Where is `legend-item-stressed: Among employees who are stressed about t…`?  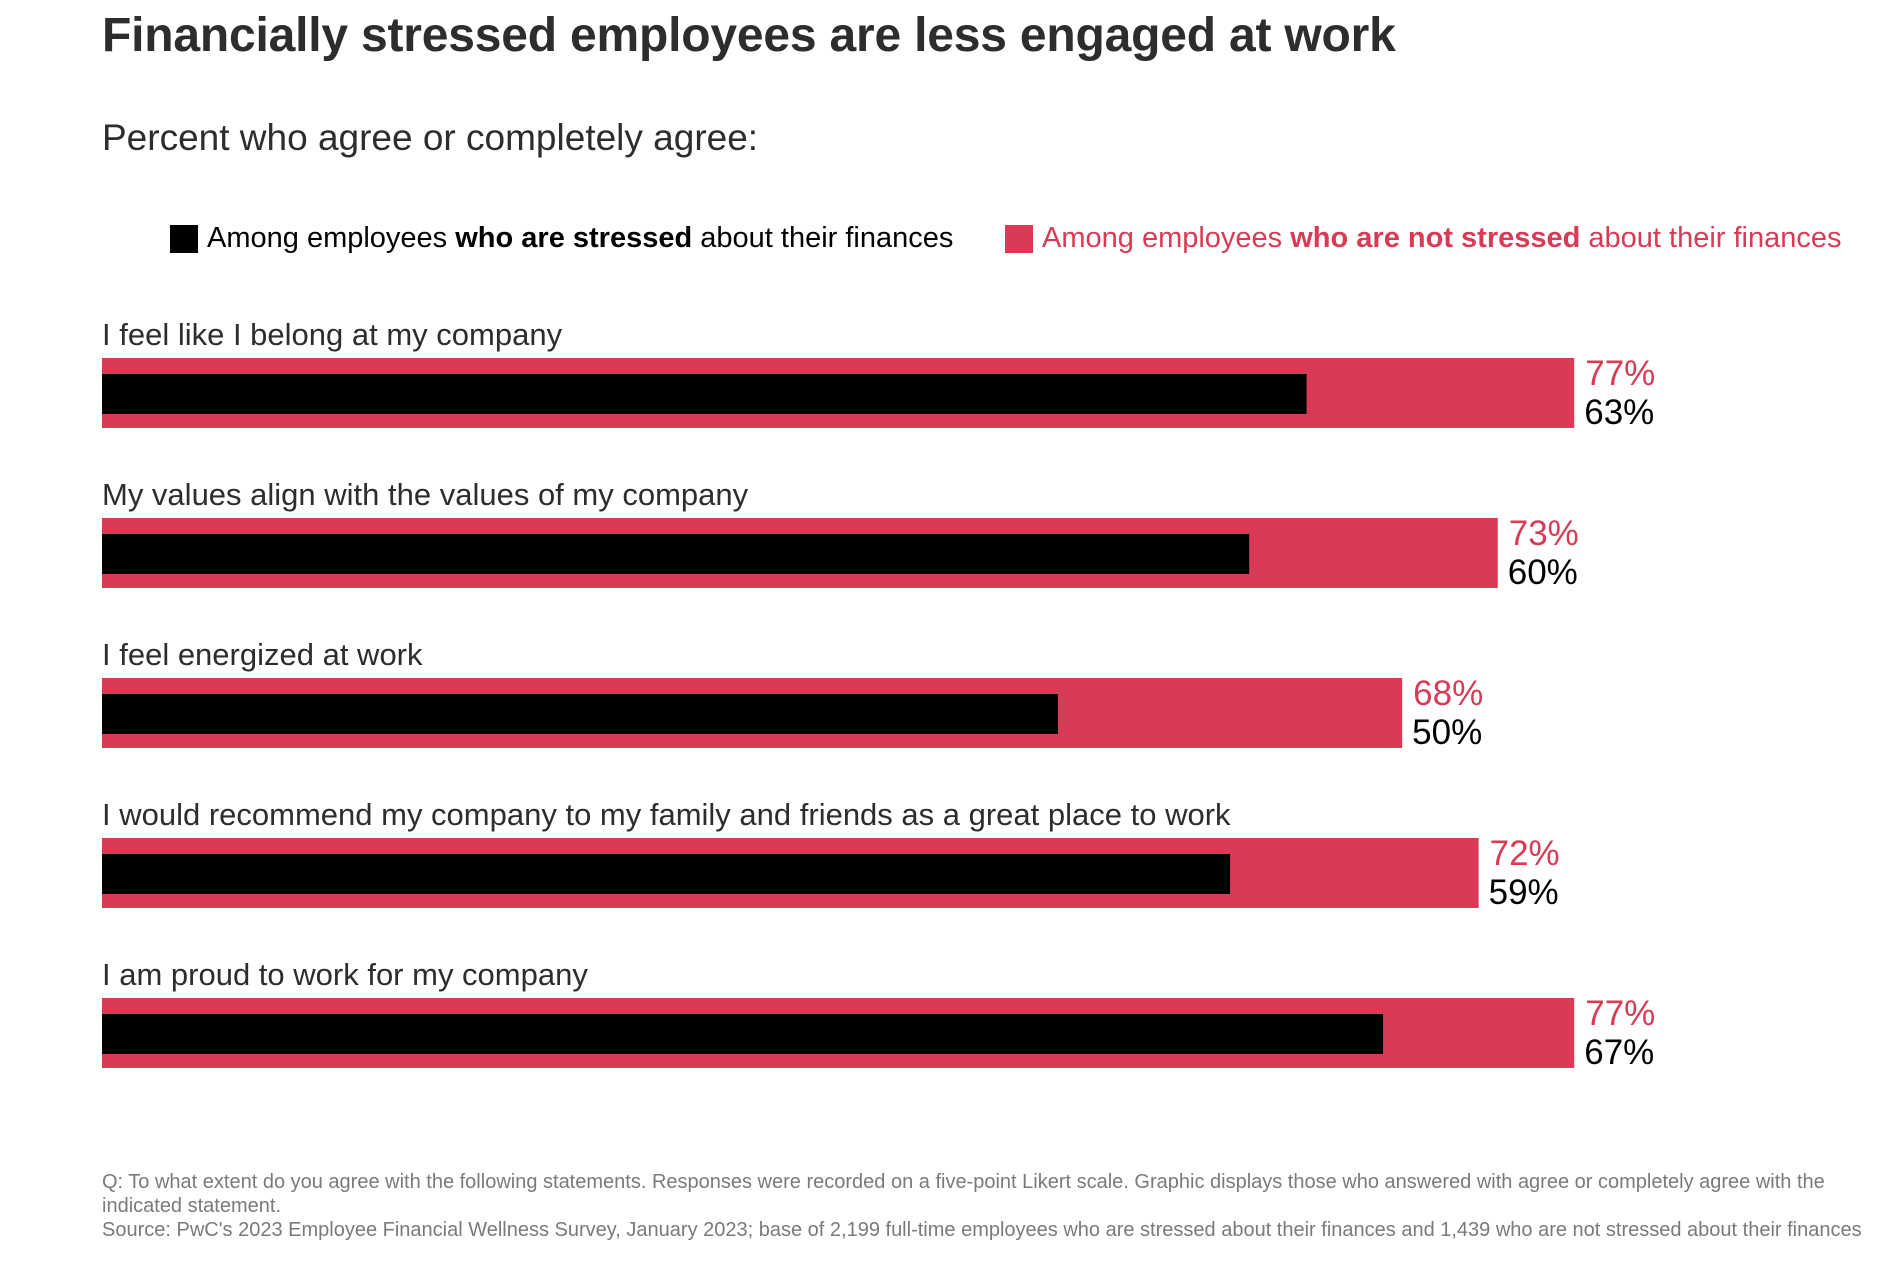 legend-item-stressed: Among employees who are stressed about t… is located at coordinates (561, 238).